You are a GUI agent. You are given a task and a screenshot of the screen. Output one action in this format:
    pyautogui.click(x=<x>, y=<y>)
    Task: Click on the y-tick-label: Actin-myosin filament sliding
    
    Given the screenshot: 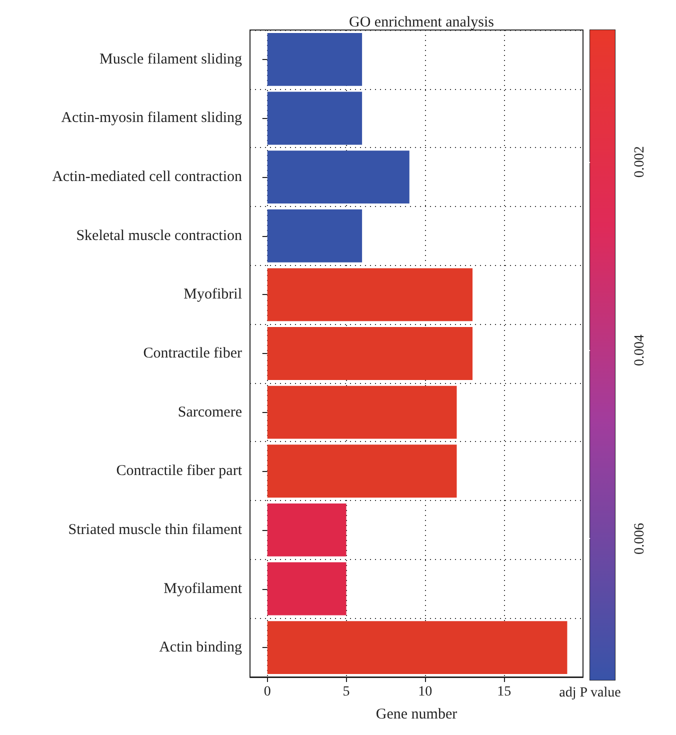 What is the action you would take?
    pyautogui.click(x=151, y=118)
    